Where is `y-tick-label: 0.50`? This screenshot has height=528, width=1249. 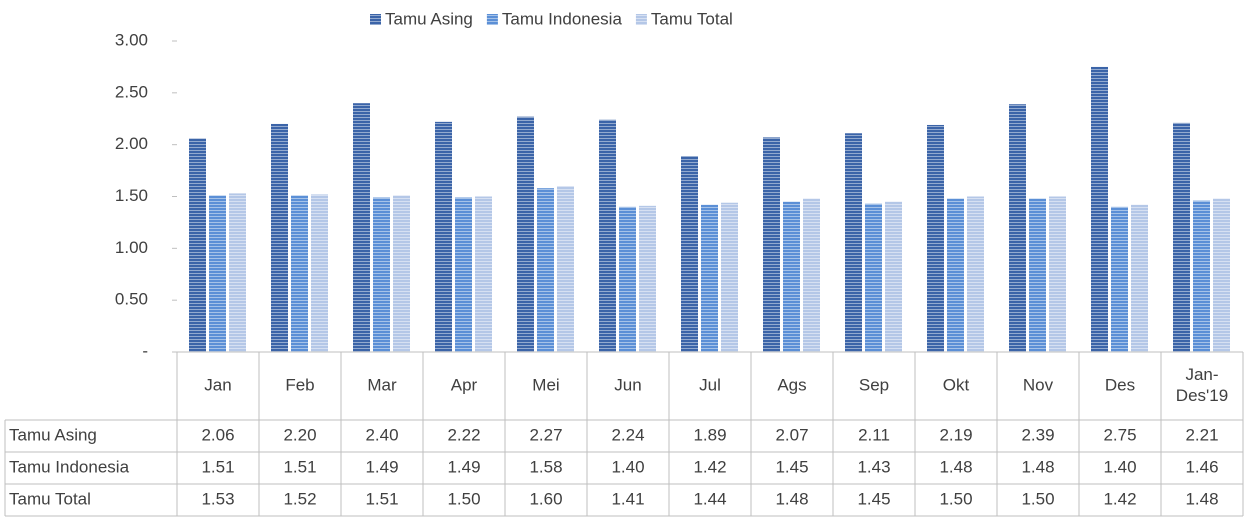 y-tick-label: 0.50 is located at coordinates (131, 299).